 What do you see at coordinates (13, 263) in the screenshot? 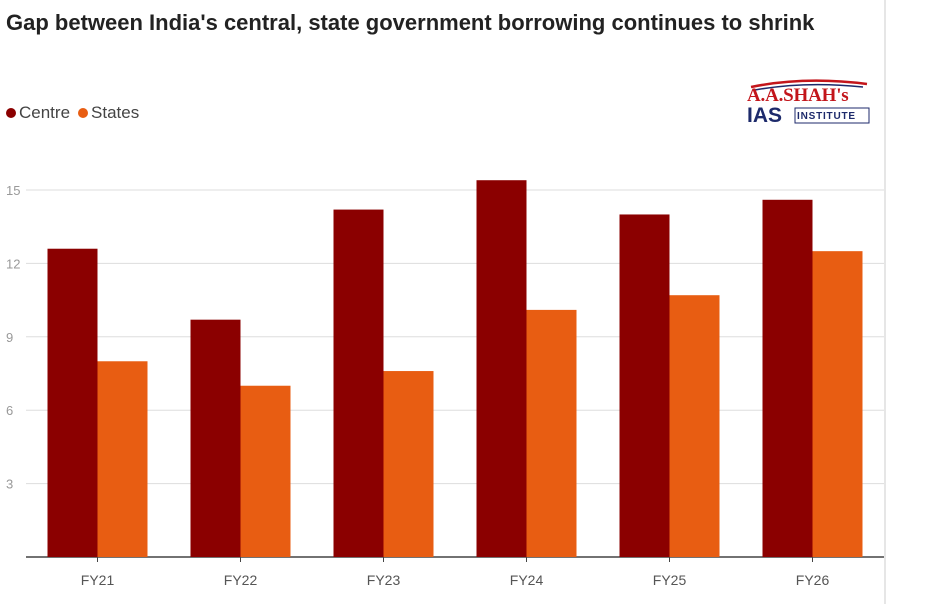
I see `y-tick-label-12: 12` at bounding box center [13, 263].